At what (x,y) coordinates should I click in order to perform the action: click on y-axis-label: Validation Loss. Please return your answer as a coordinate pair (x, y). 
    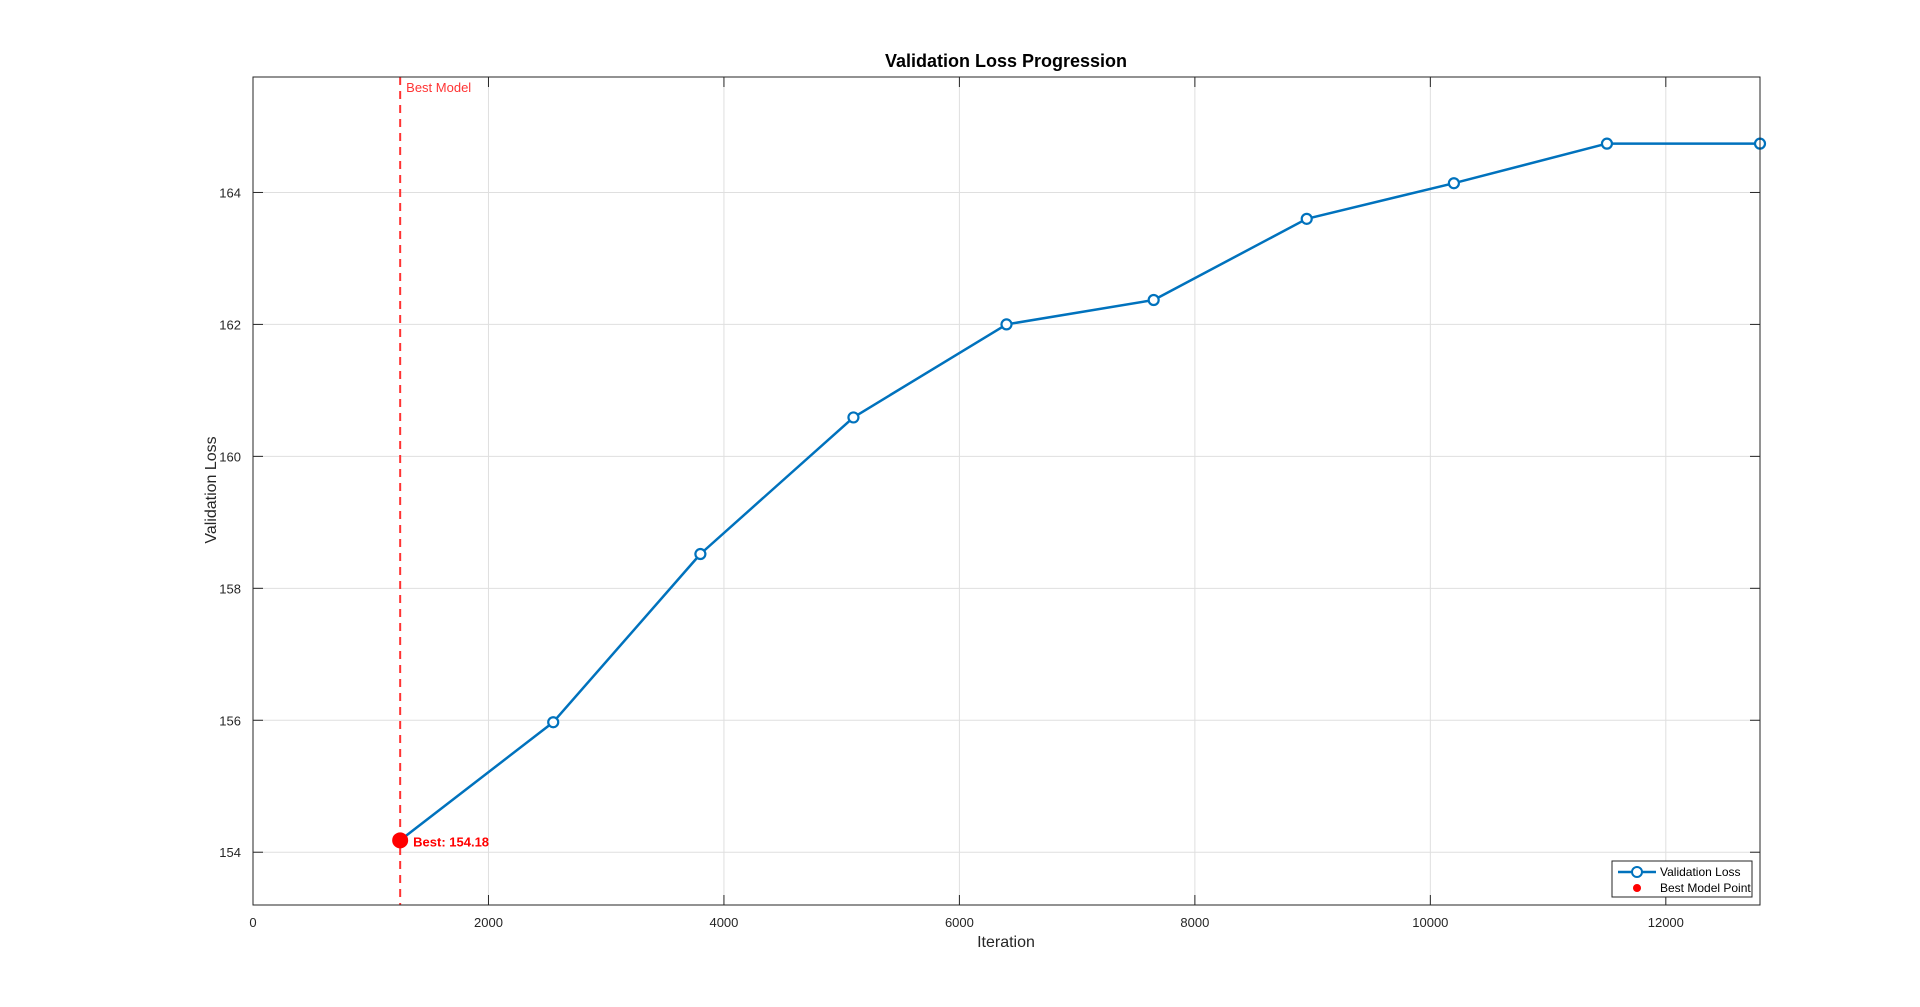
    Looking at the image, I should click on (211, 489).